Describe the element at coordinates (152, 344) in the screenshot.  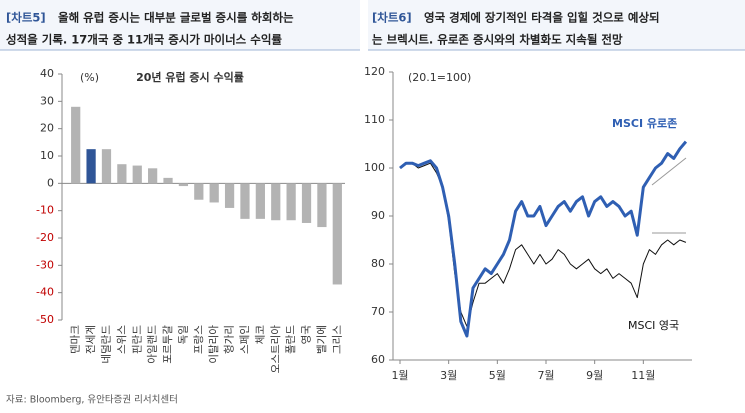
I see `x-tick-label: 아일랜드` at that location.